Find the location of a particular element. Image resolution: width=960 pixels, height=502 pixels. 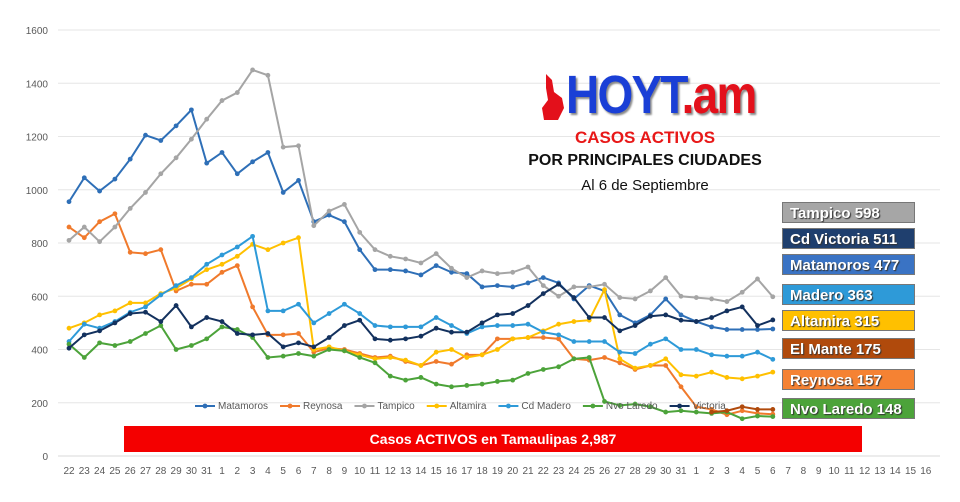

city-label-box: El Mante 175 is located at coordinates (848, 348).